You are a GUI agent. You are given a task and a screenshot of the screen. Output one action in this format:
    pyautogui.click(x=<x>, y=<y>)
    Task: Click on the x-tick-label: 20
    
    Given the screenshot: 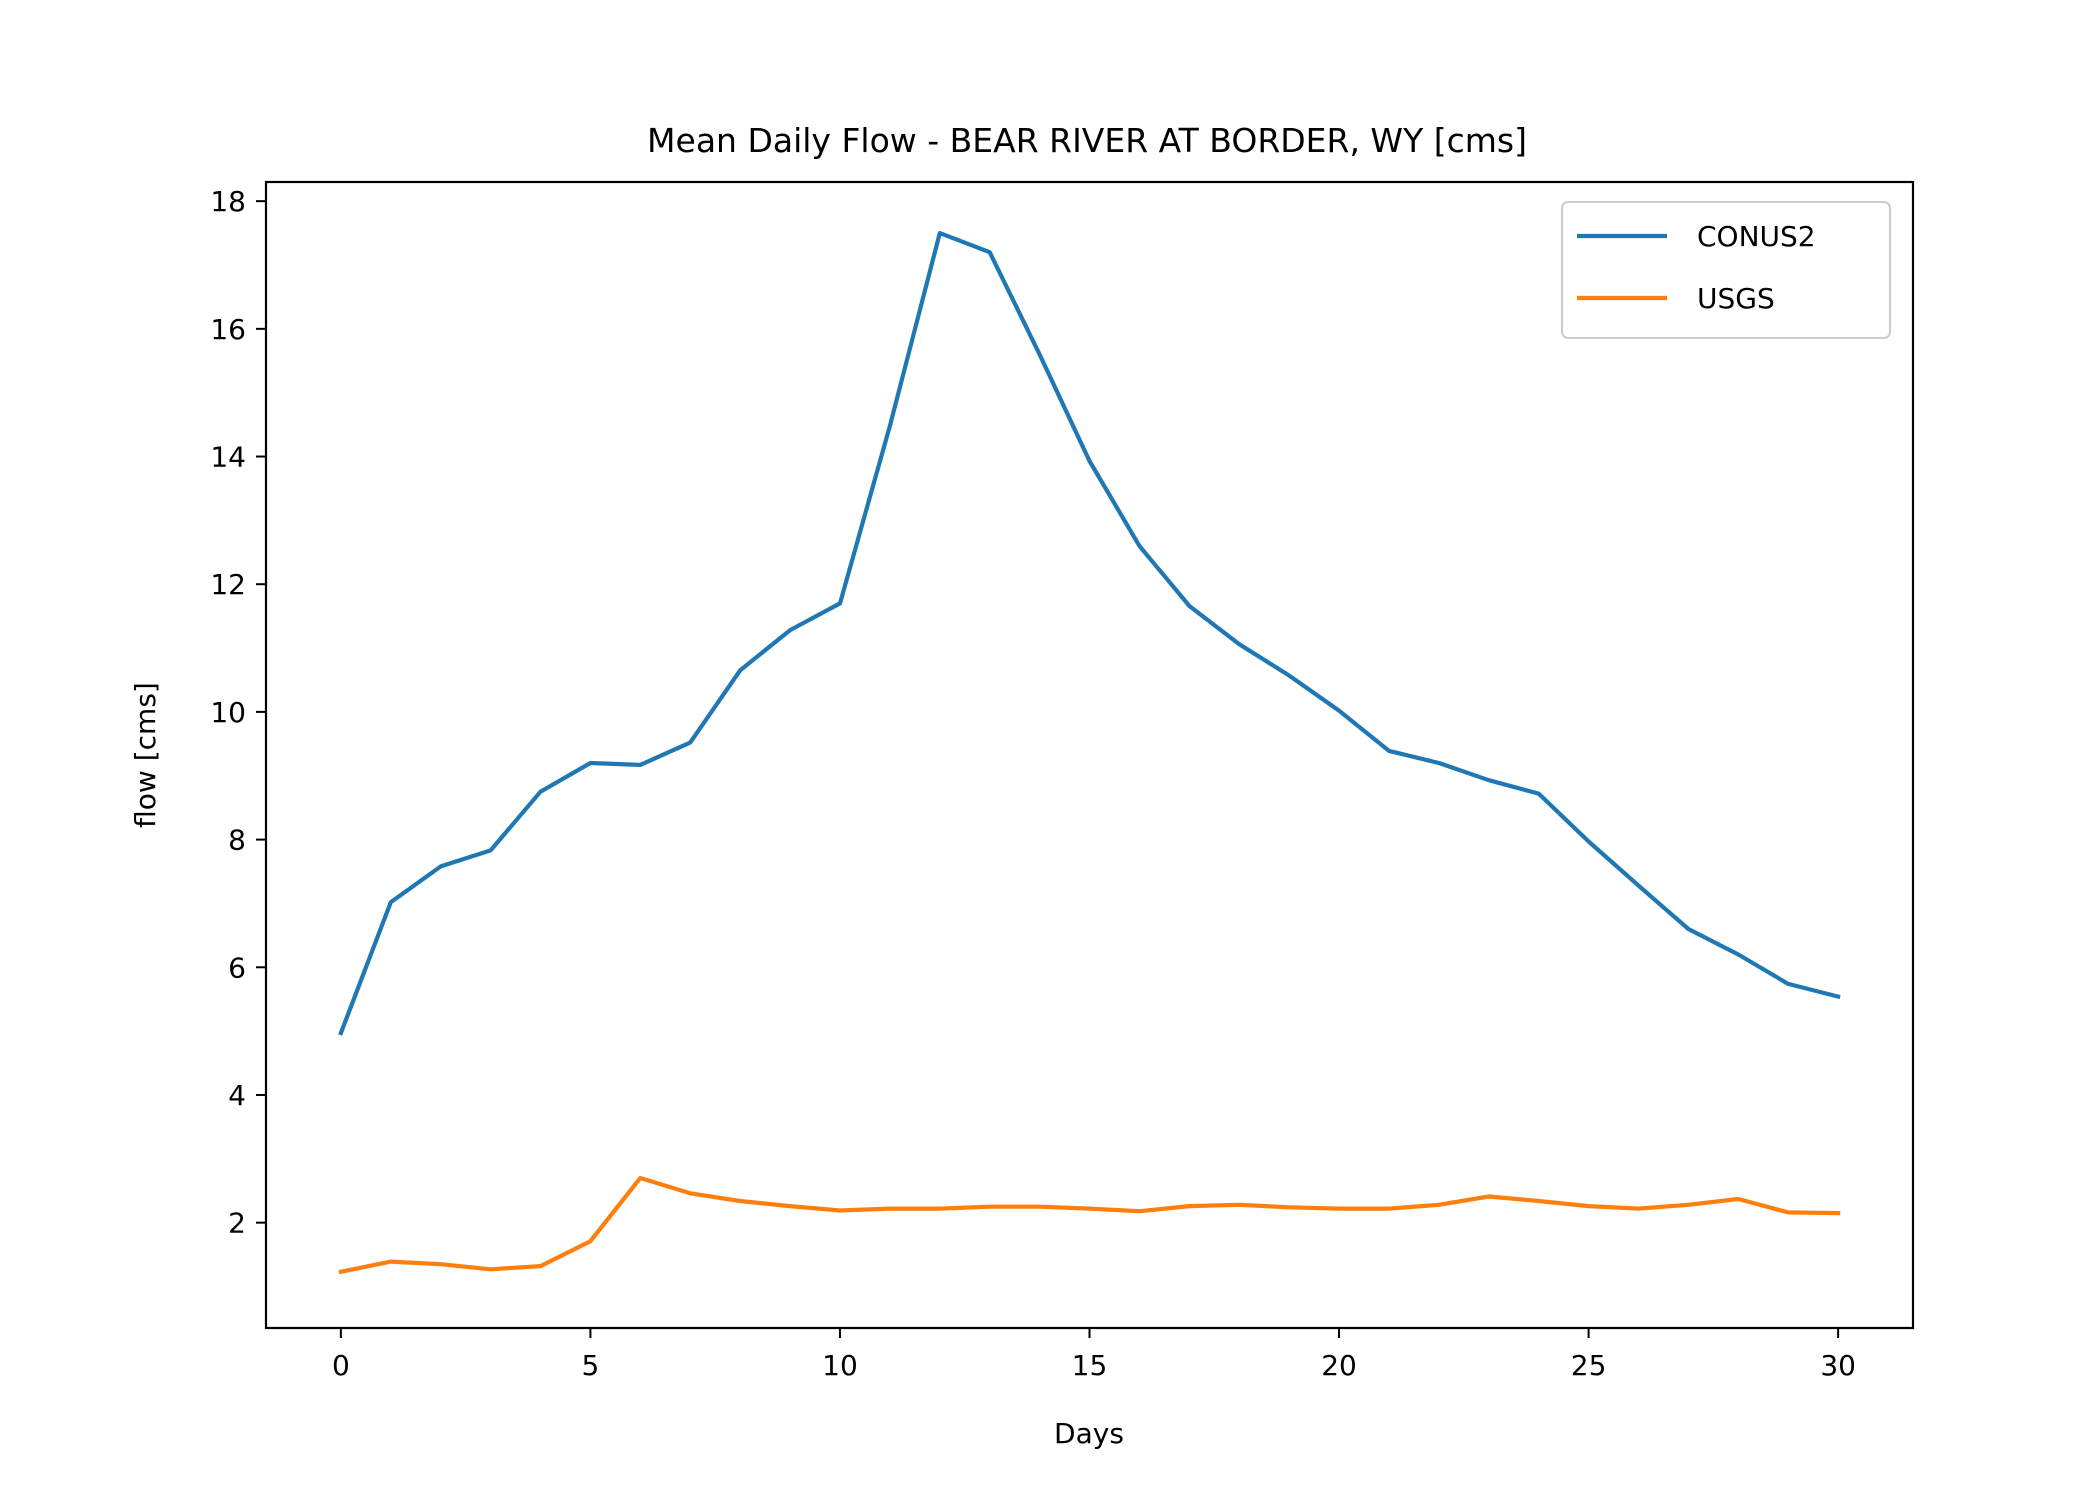 What is the action you would take?
    pyautogui.click(x=1339, y=1365)
    